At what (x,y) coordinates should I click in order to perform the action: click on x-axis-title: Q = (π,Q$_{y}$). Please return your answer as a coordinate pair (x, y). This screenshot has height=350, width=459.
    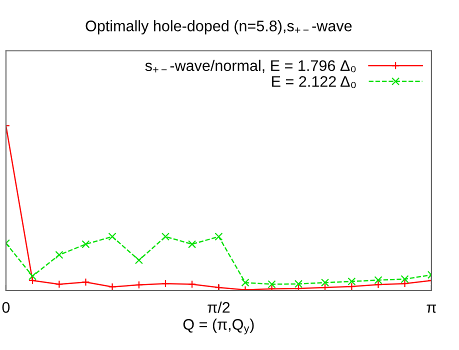
    Looking at the image, I should click on (218, 326).